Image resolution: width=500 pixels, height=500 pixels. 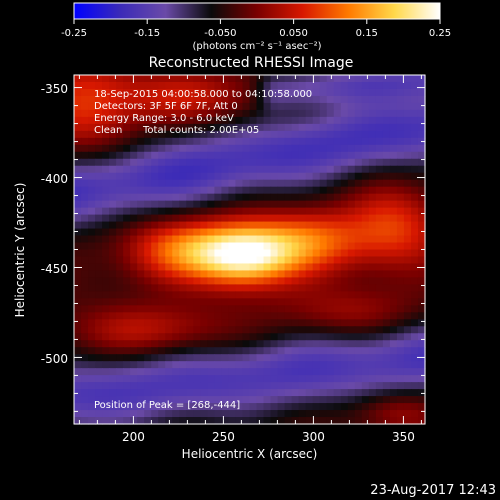 What do you see at coordinates (313, 437) in the screenshot?
I see `x-tick-label: 300` at bounding box center [313, 437].